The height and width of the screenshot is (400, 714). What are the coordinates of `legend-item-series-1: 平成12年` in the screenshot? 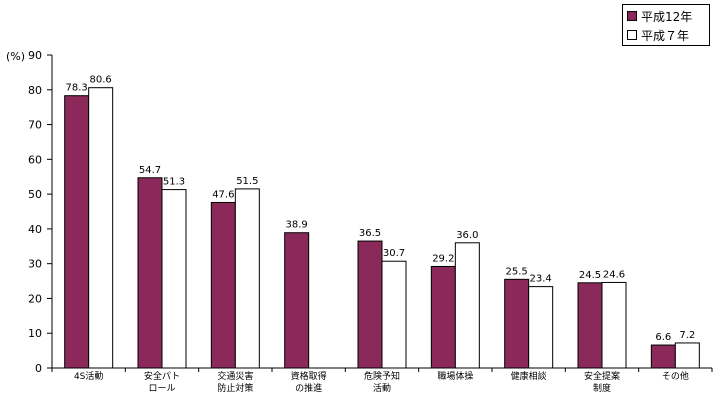 It's located at (659, 16).